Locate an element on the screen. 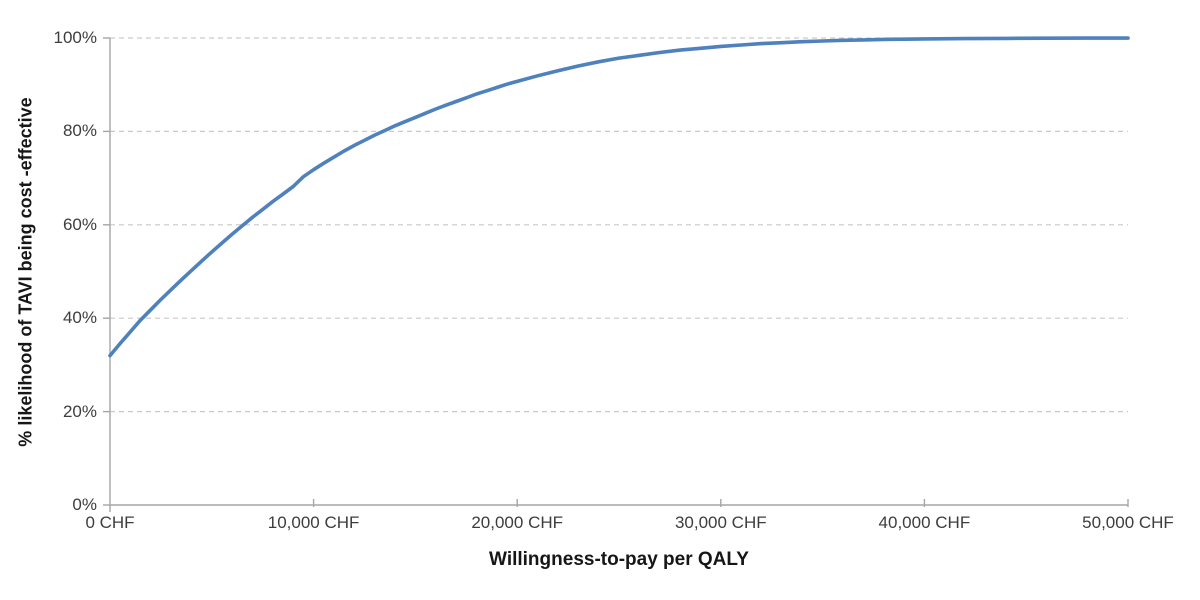 The width and height of the screenshot is (1200, 600). y-tick-label: 80% is located at coordinates (79, 131).